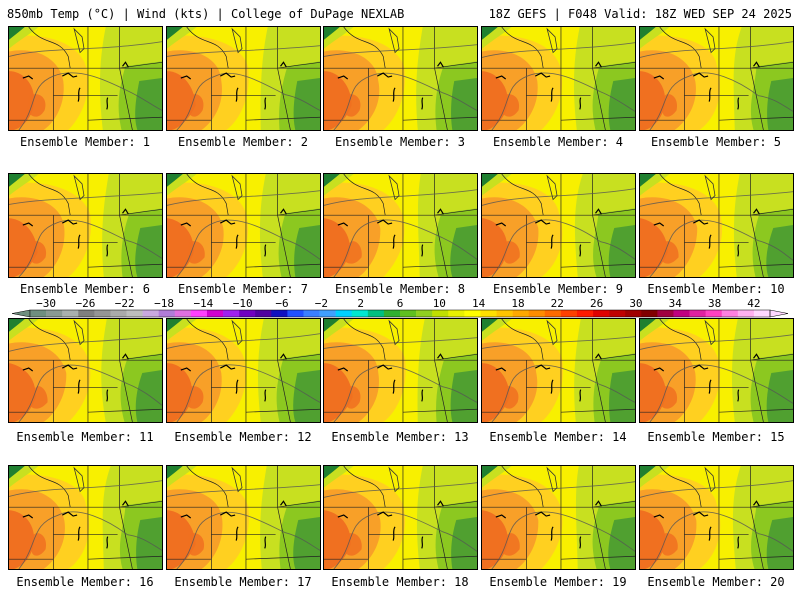 This screenshot has height=600, width=800. I want to click on ensemble-member-label: Ensemble Member: 5, so click(716, 142).